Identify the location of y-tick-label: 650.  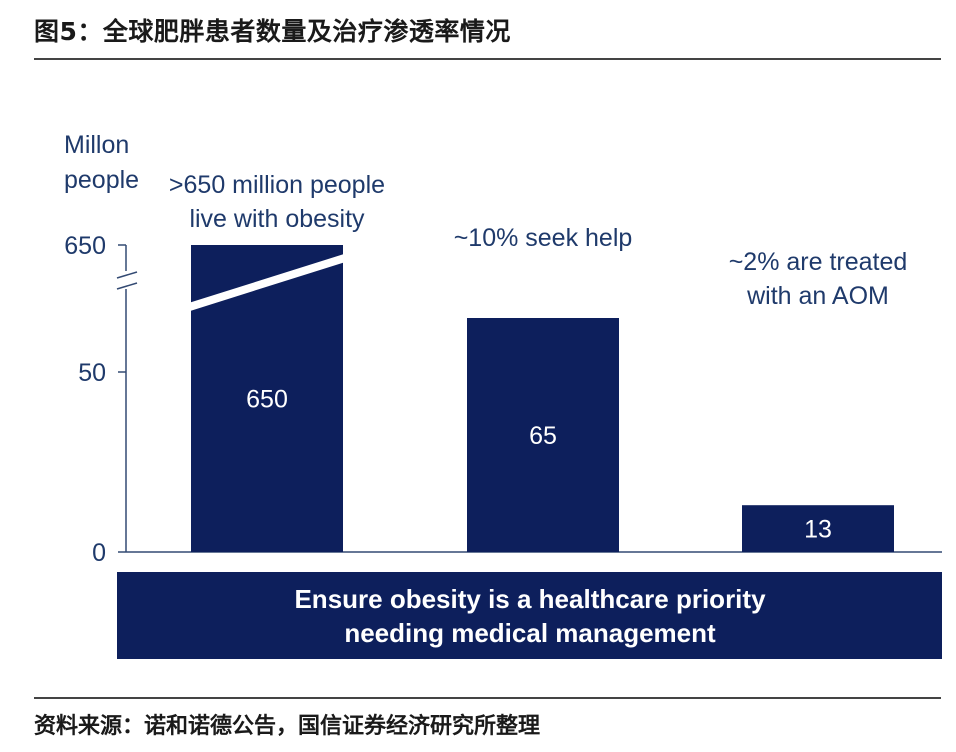
(85, 246).